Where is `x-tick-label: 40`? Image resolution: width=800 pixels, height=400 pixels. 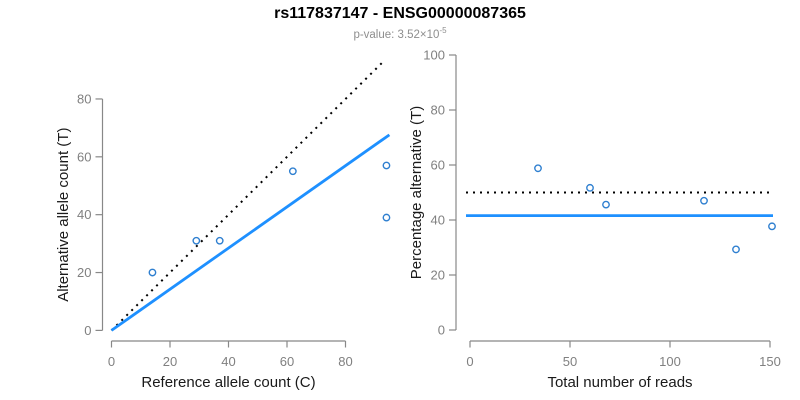 x-tick-label: 40 is located at coordinates (228, 361).